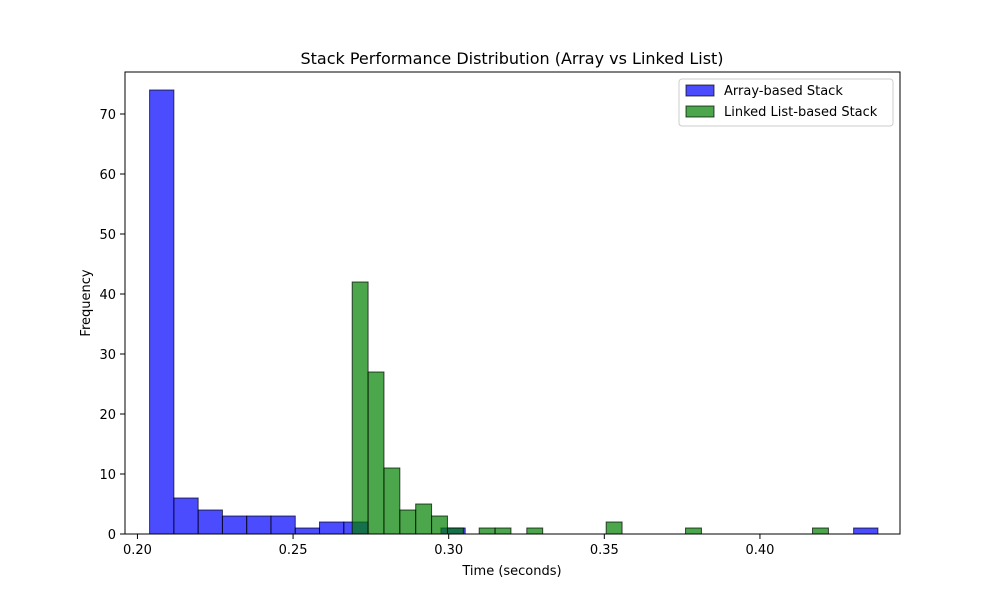 The image size is (1000, 600). Describe the element at coordinates (448, 550) in the screenshot. I see `x-tick-label: 0.30` at that location.